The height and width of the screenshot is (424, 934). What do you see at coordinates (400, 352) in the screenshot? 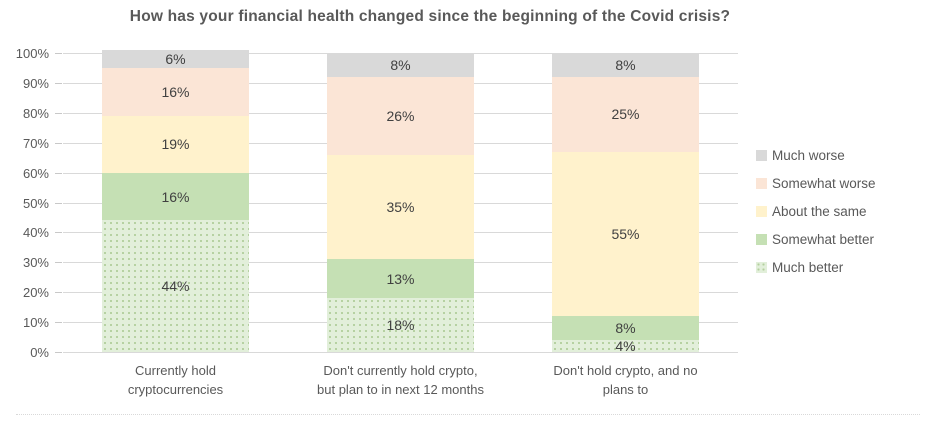
I see `gridline` at bounding box center [400, 352].